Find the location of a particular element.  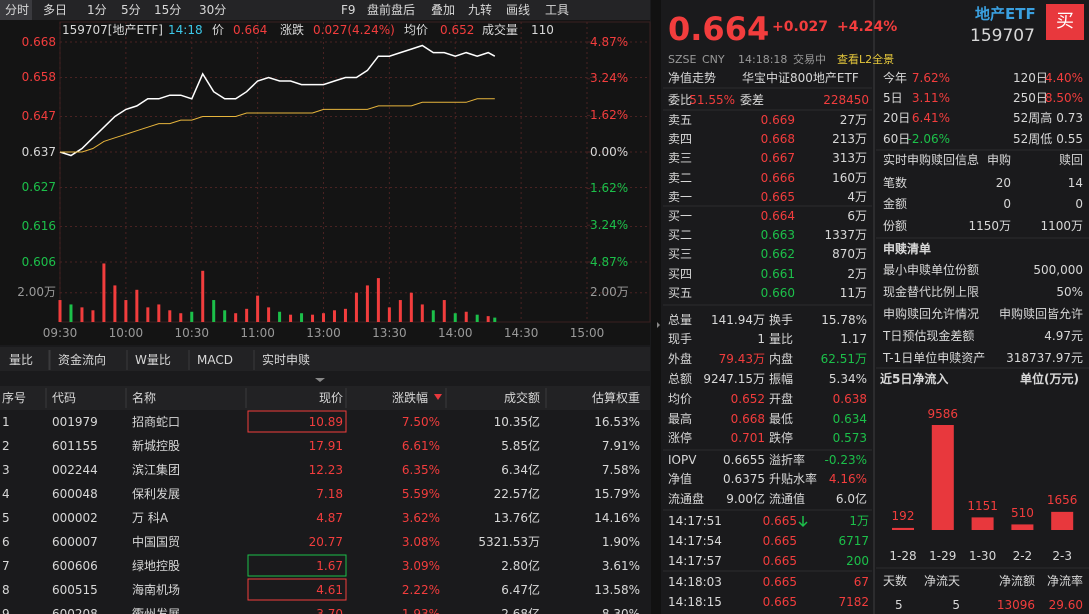

table-cell: 1.90% is located at coordinates (620, 541).